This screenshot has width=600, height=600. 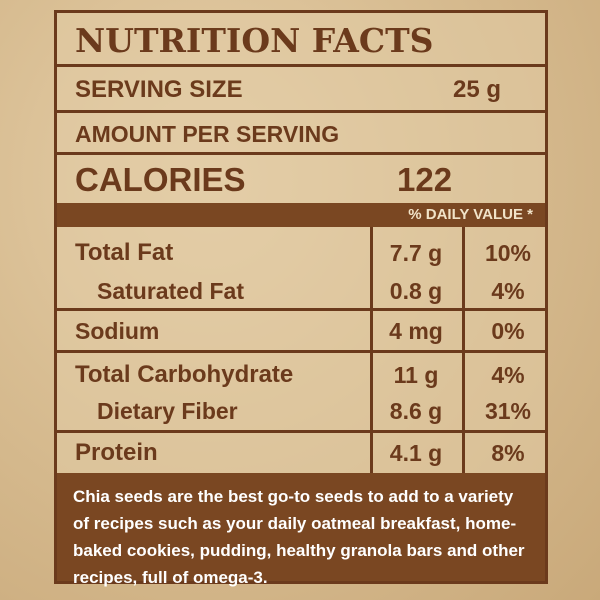 What do you see at coordinates (117, 331) in the screenshot?
I see `nutrient-name: Sodium` at bounding box center [117, 331].